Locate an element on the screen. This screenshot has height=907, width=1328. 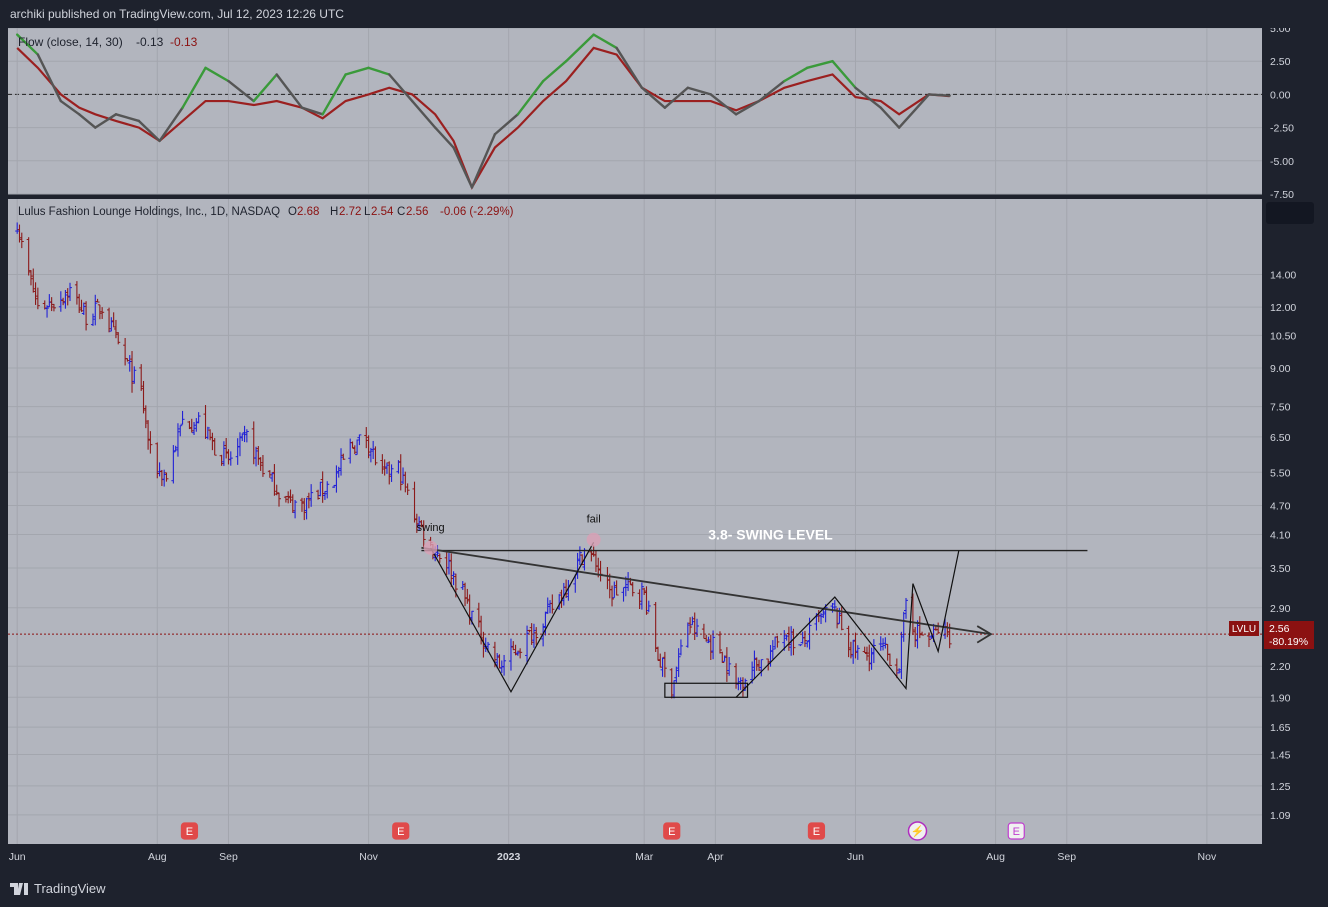
last-price-value: 2.56 is located at coordinates (1279, 629).